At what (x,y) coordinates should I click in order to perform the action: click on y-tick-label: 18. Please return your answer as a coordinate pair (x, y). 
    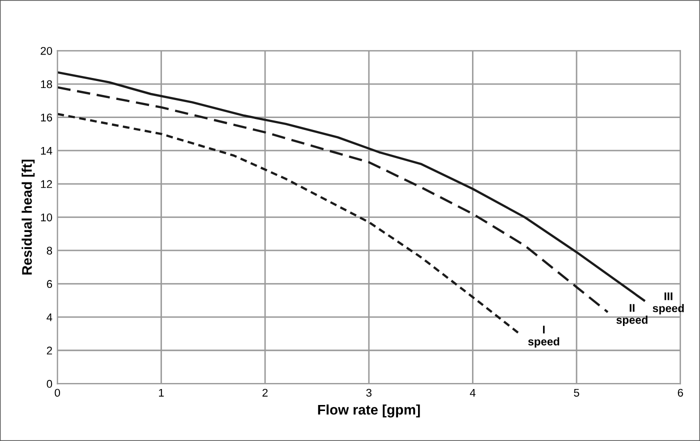
    Looking at the image, I should click on (46, 84).